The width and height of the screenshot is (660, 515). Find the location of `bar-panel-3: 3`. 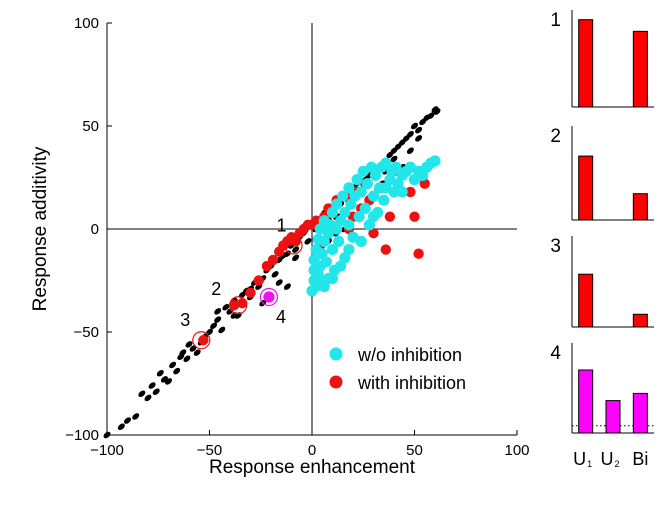

bar-panel-3: 3 is located at coordinates (602, 282).